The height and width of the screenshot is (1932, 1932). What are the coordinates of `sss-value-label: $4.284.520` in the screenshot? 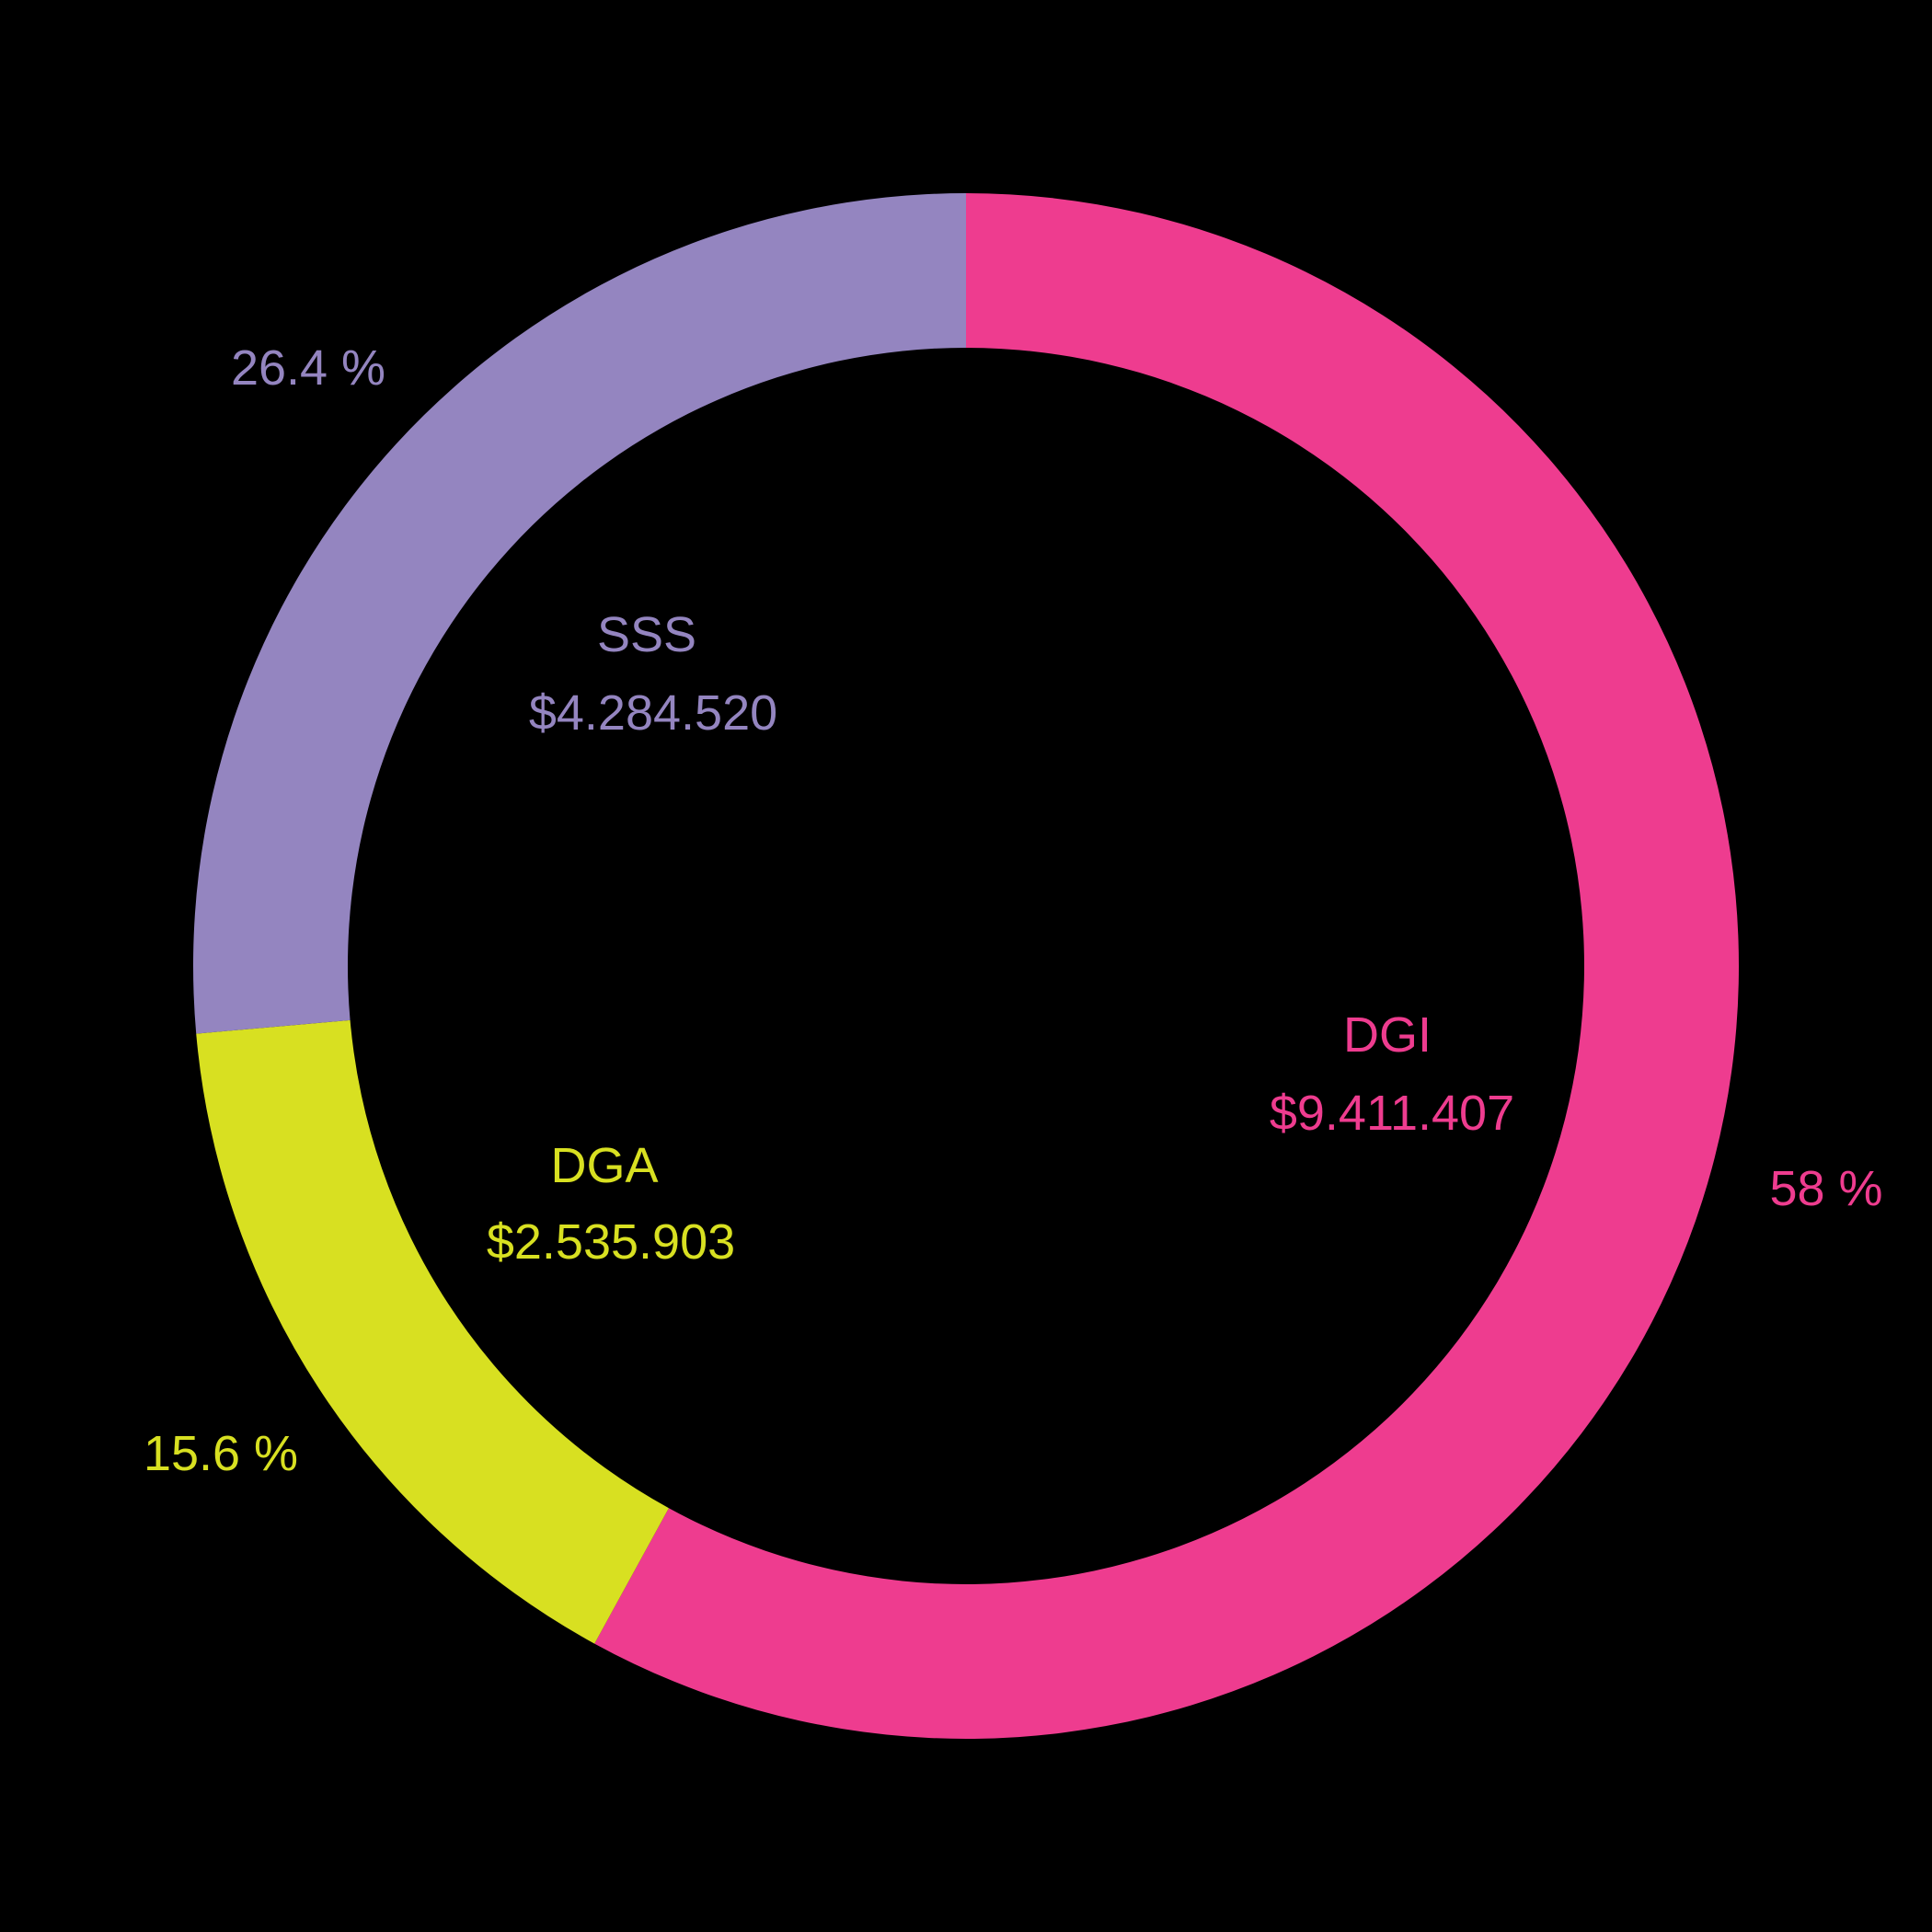 It's located at (653, 713).